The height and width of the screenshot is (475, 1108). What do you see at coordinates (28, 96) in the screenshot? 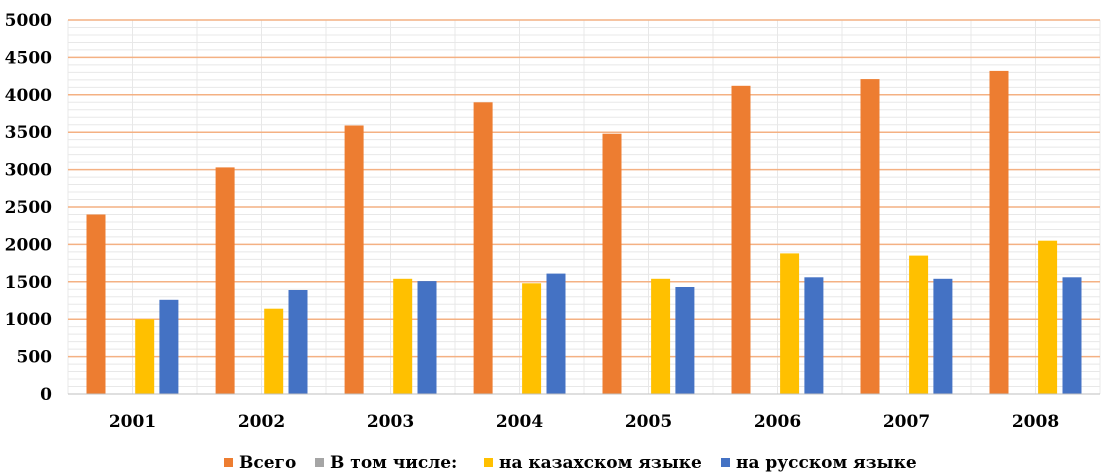
I see `y-tick-label: 4000` at bounding box center [28, 96].